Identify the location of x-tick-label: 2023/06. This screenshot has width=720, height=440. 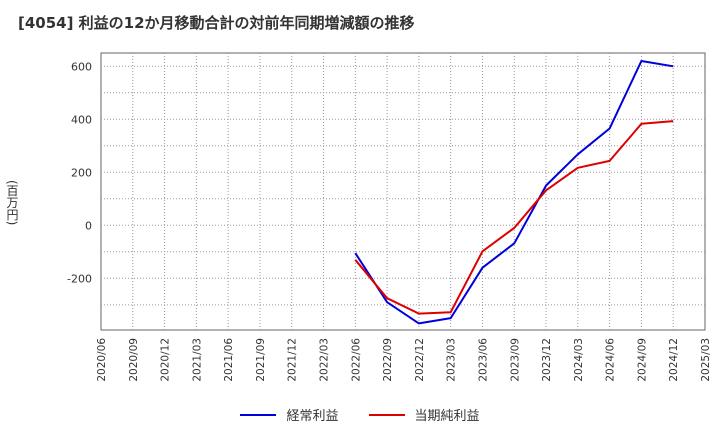
(483, 360).